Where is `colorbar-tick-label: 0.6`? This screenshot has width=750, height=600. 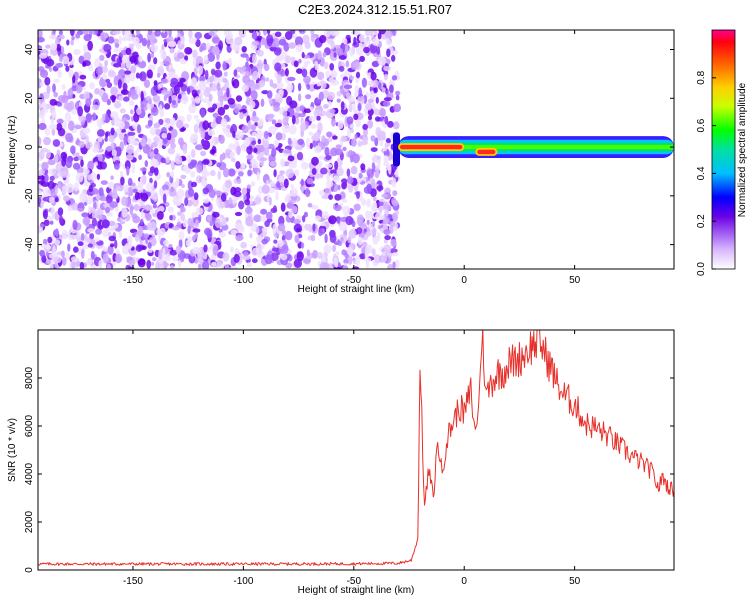 colorbar-tick-label: 0.6 is located at coordinates (701, 125).